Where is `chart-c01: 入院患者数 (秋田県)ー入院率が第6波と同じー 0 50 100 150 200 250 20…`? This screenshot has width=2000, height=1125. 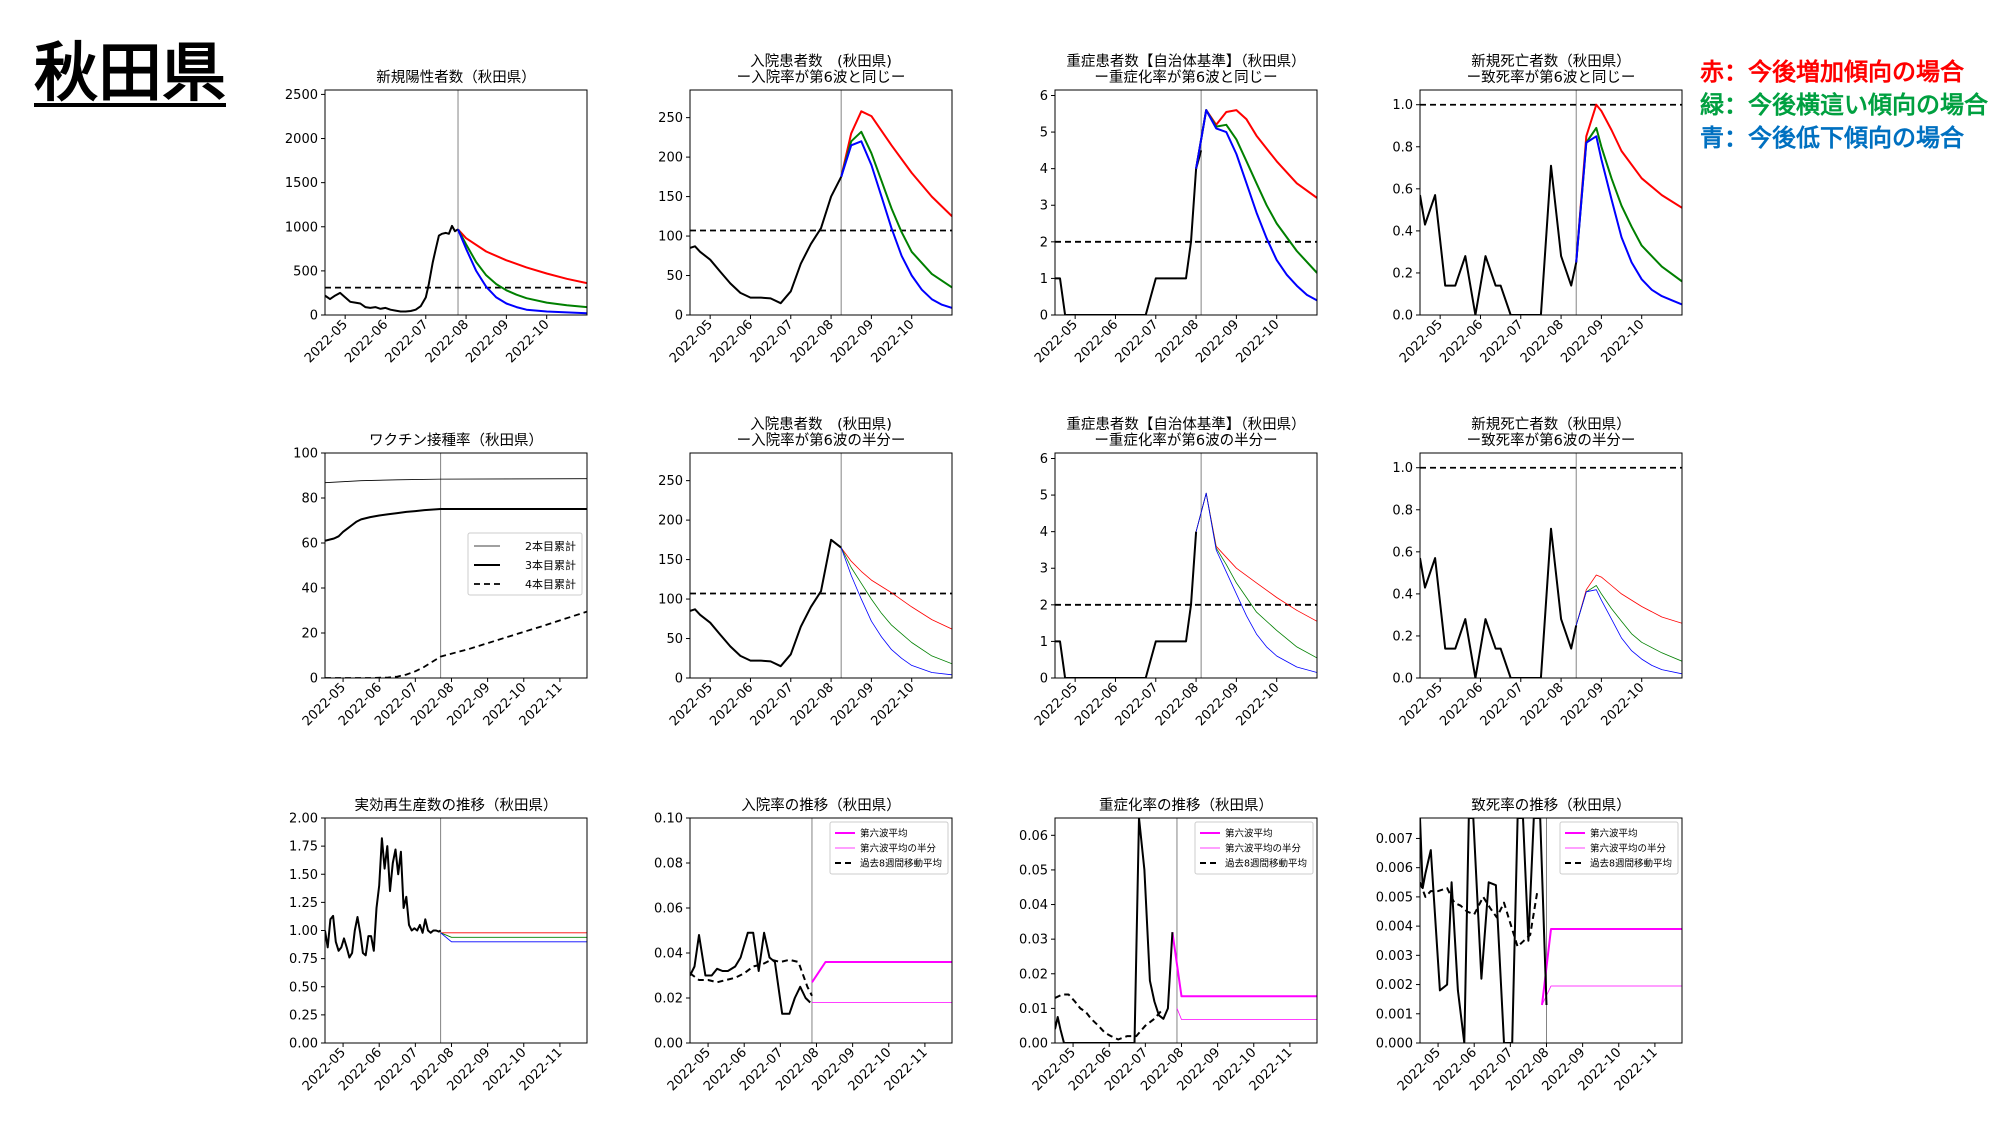 chart-c01: 入院患者数 (秋田県)ー入院率が第6波と同じー 0 50 100 150 200 250 20… is located at coordinates (805, 209).